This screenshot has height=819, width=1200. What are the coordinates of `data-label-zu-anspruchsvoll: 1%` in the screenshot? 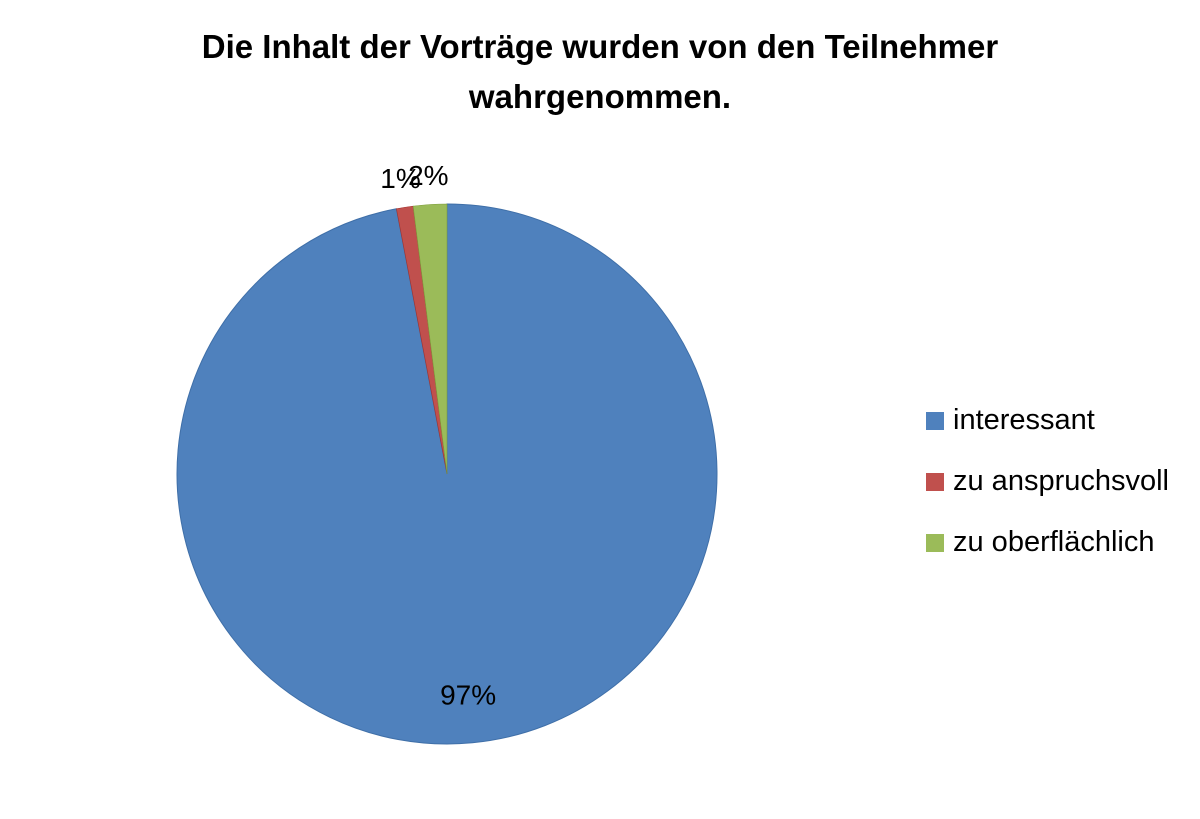 It's located at (400, 178).